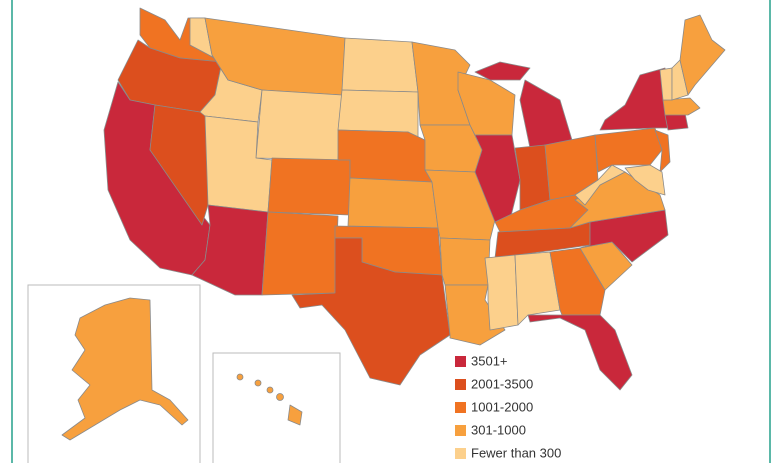  Describe the element at coordinates (489, 360) in the screenshot. I see `legend-label: 3501+` at that location.